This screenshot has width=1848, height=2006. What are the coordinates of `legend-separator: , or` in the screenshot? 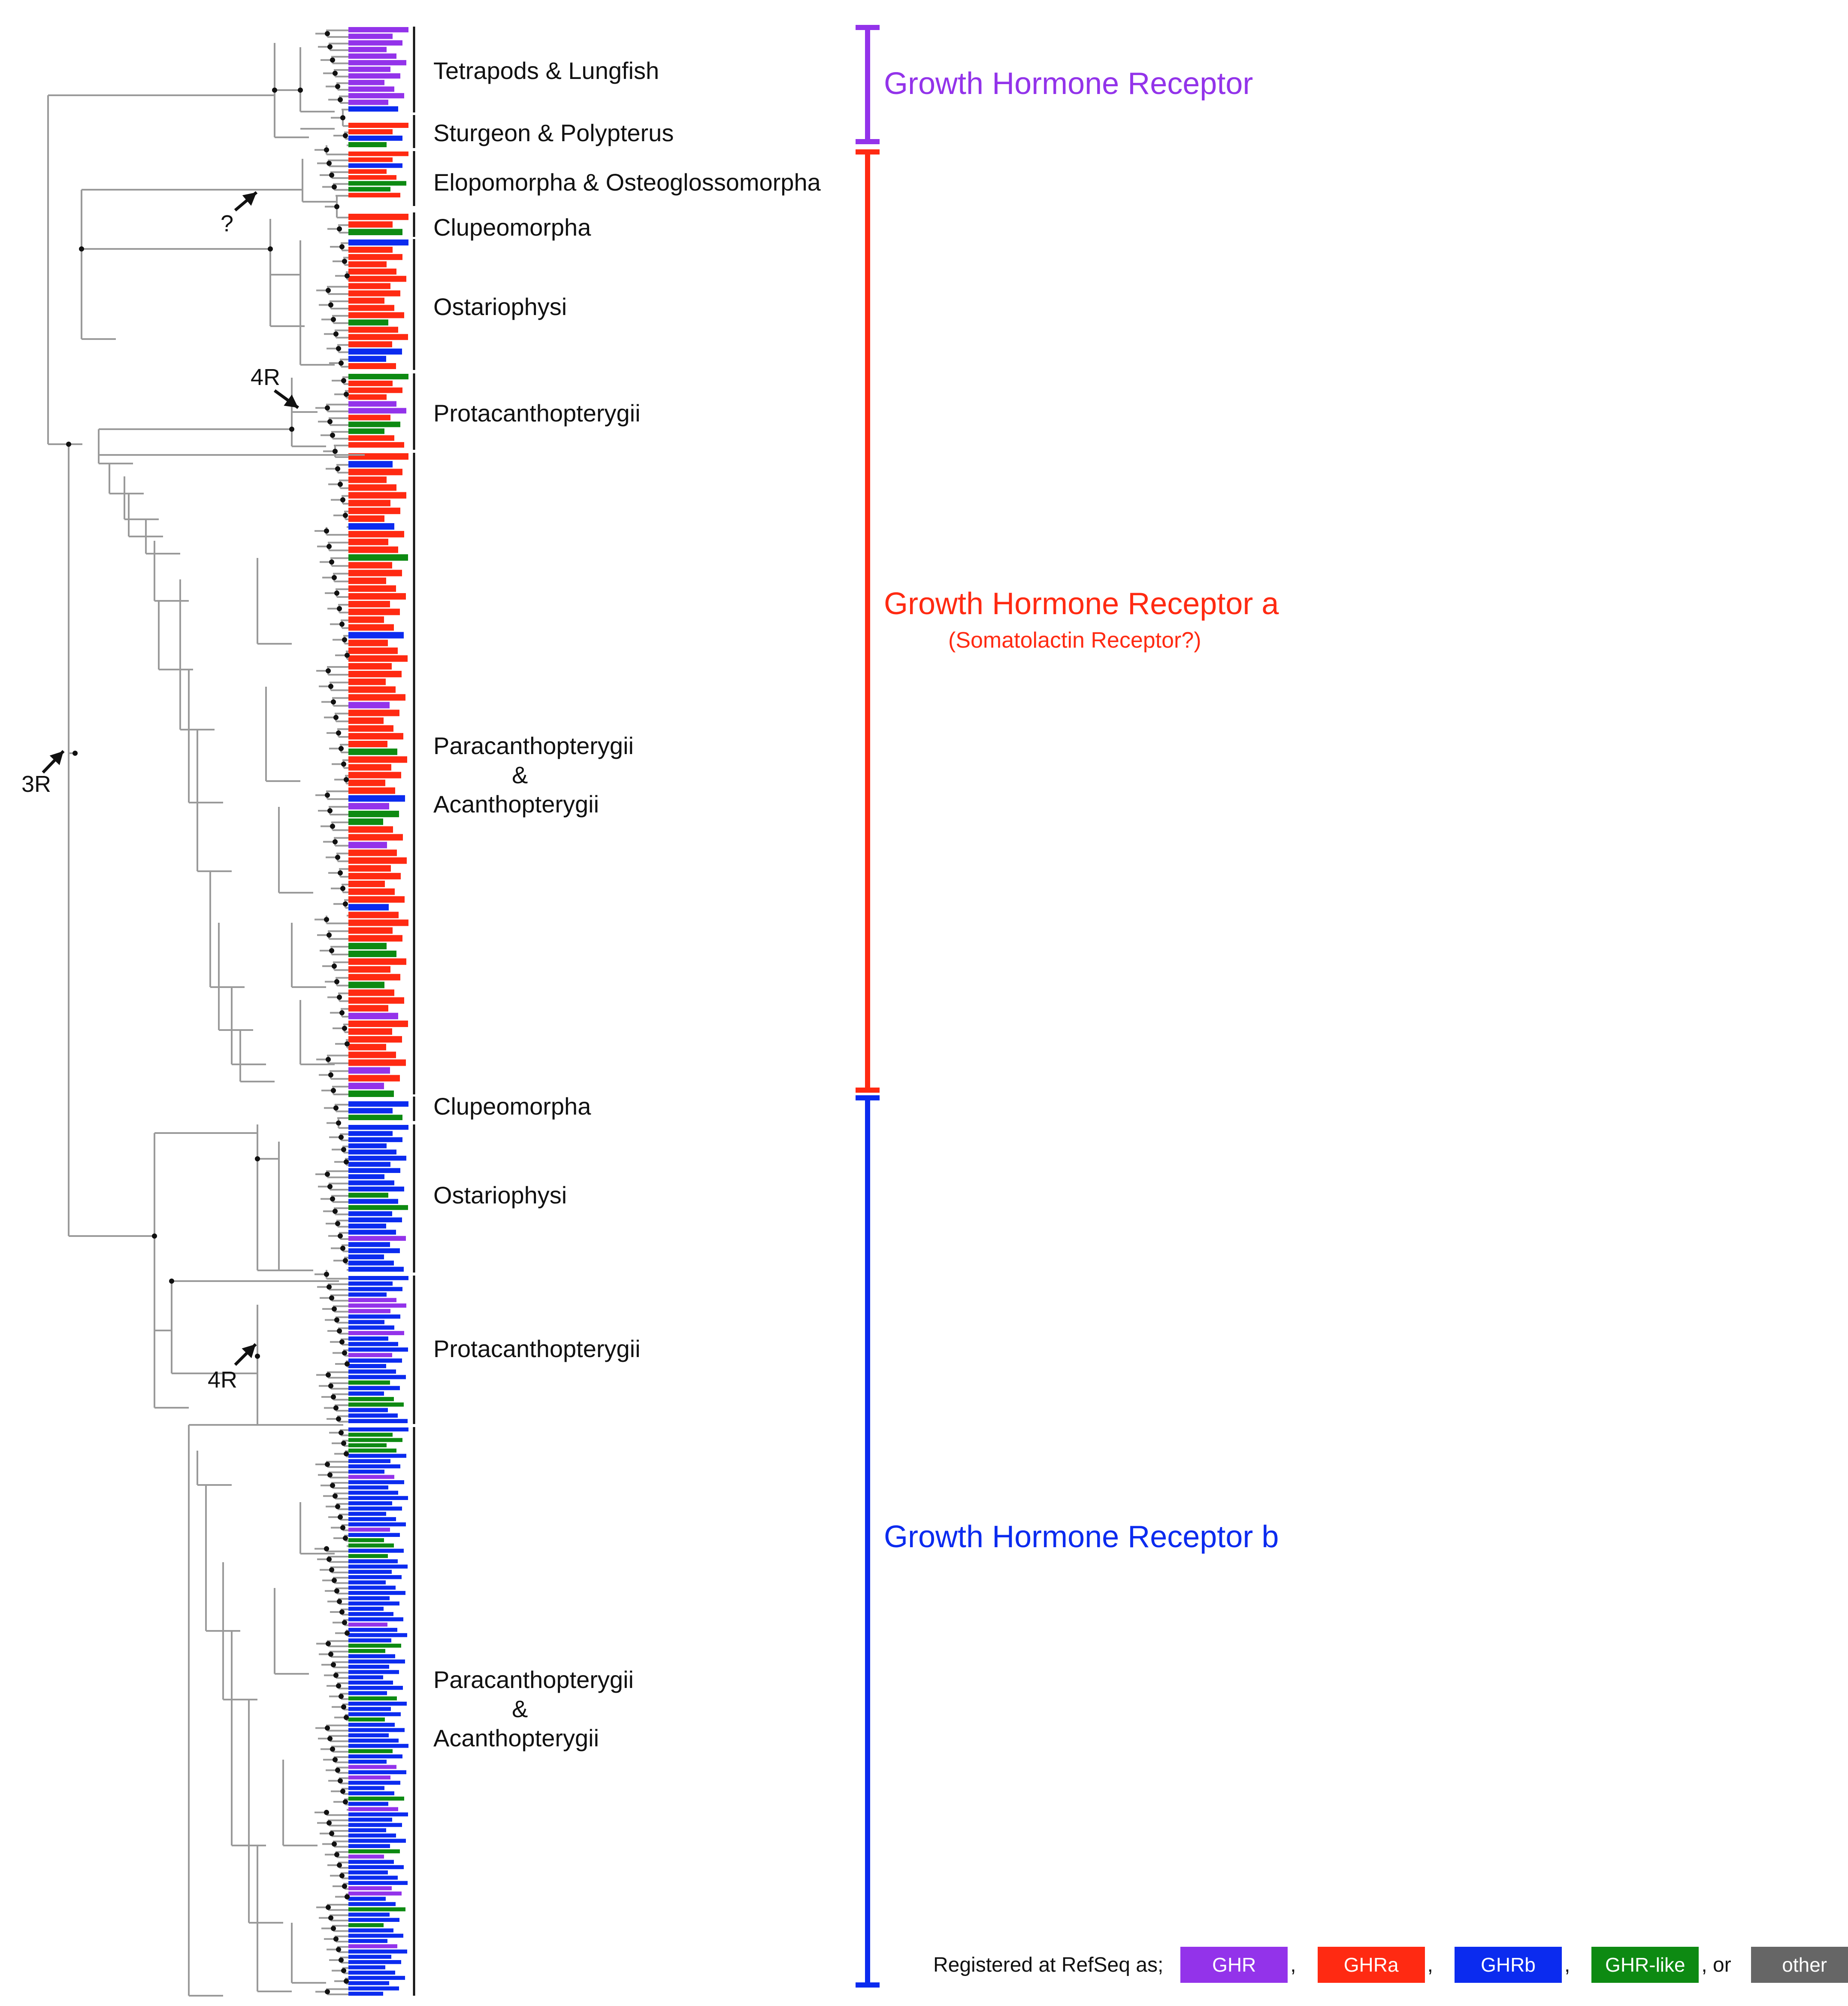 It's located at (1716, 1965).